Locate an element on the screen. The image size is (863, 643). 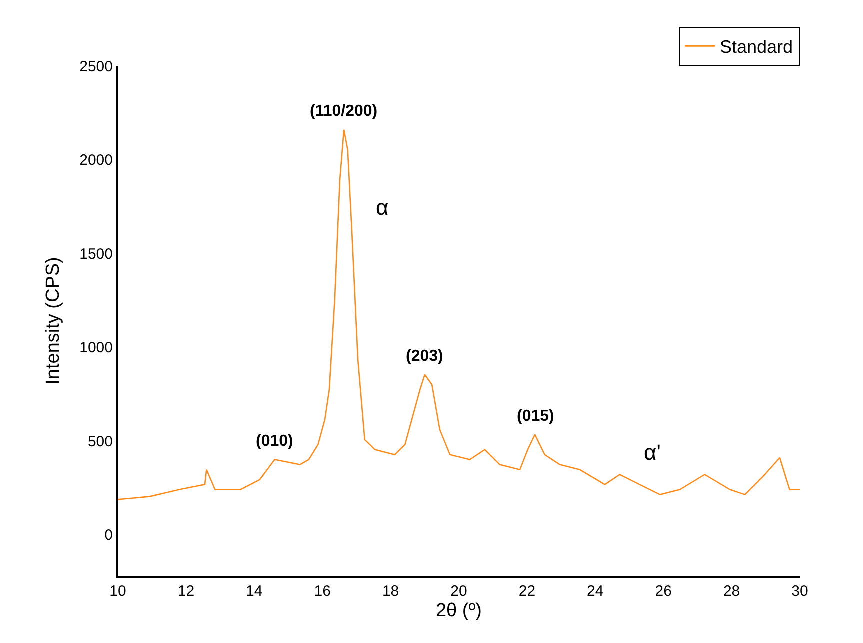
x-tick-label: 16 is located at coordinates (322, 591).